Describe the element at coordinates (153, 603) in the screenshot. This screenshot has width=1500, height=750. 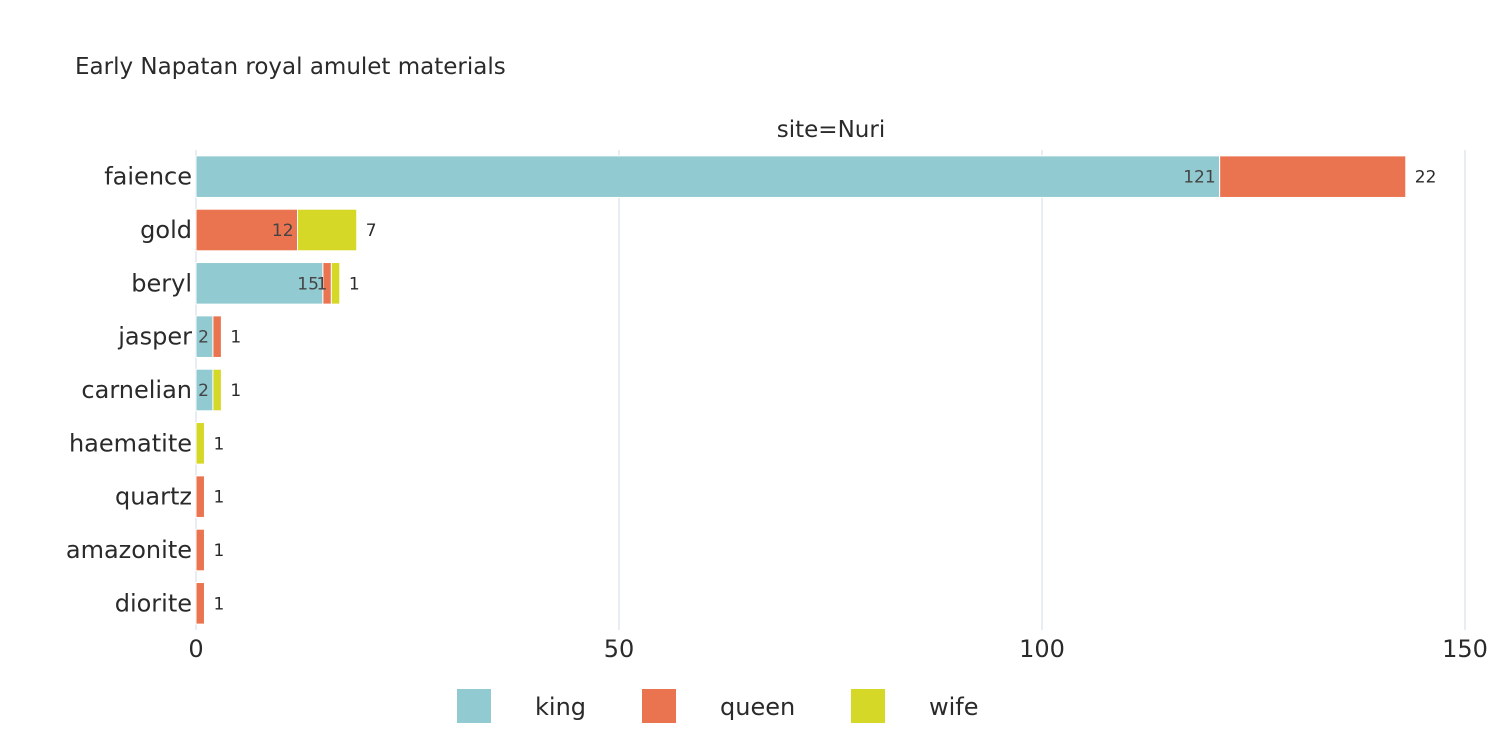
I see `y-tick-diorite: diorite` at that location.